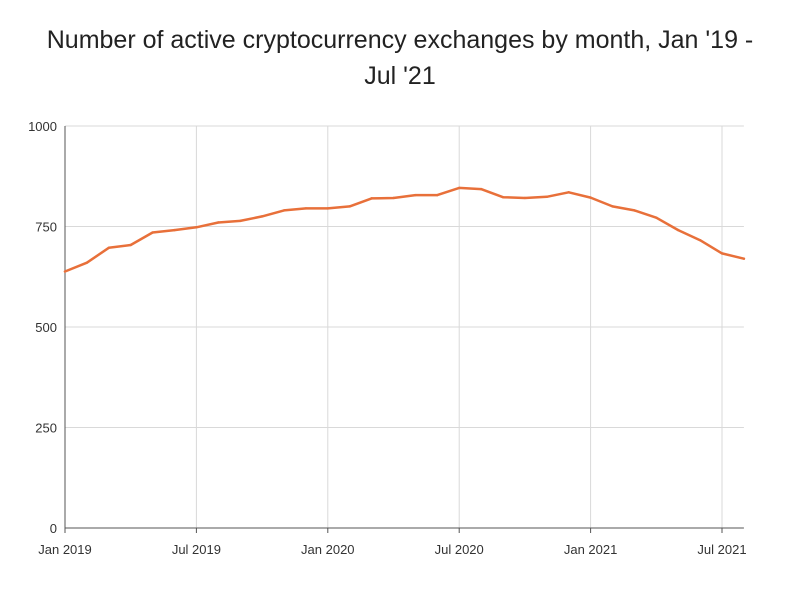 This screenshot has width=800, height=600. What do you see at coordinates (42, 126) in the screenshot?
I see `y-tick-label: 1000` at bounding box center [42, 126].